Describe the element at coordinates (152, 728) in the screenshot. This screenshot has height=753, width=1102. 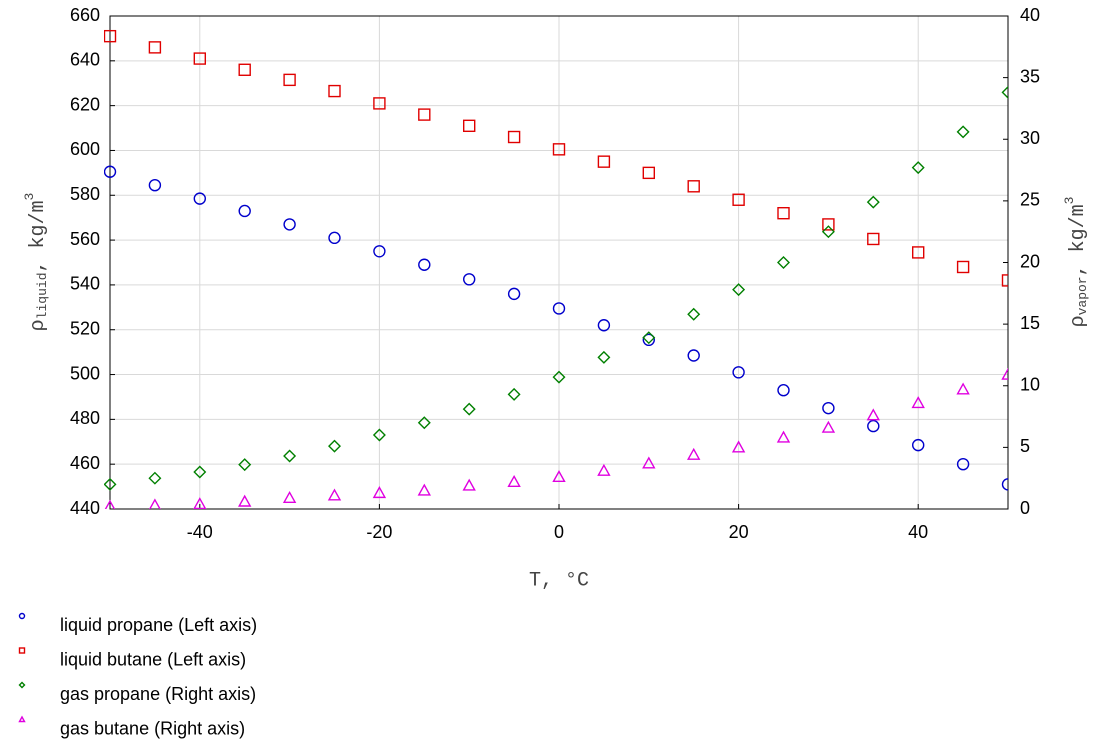
I see `legend-label: gas butane (Right axis)` at that location.